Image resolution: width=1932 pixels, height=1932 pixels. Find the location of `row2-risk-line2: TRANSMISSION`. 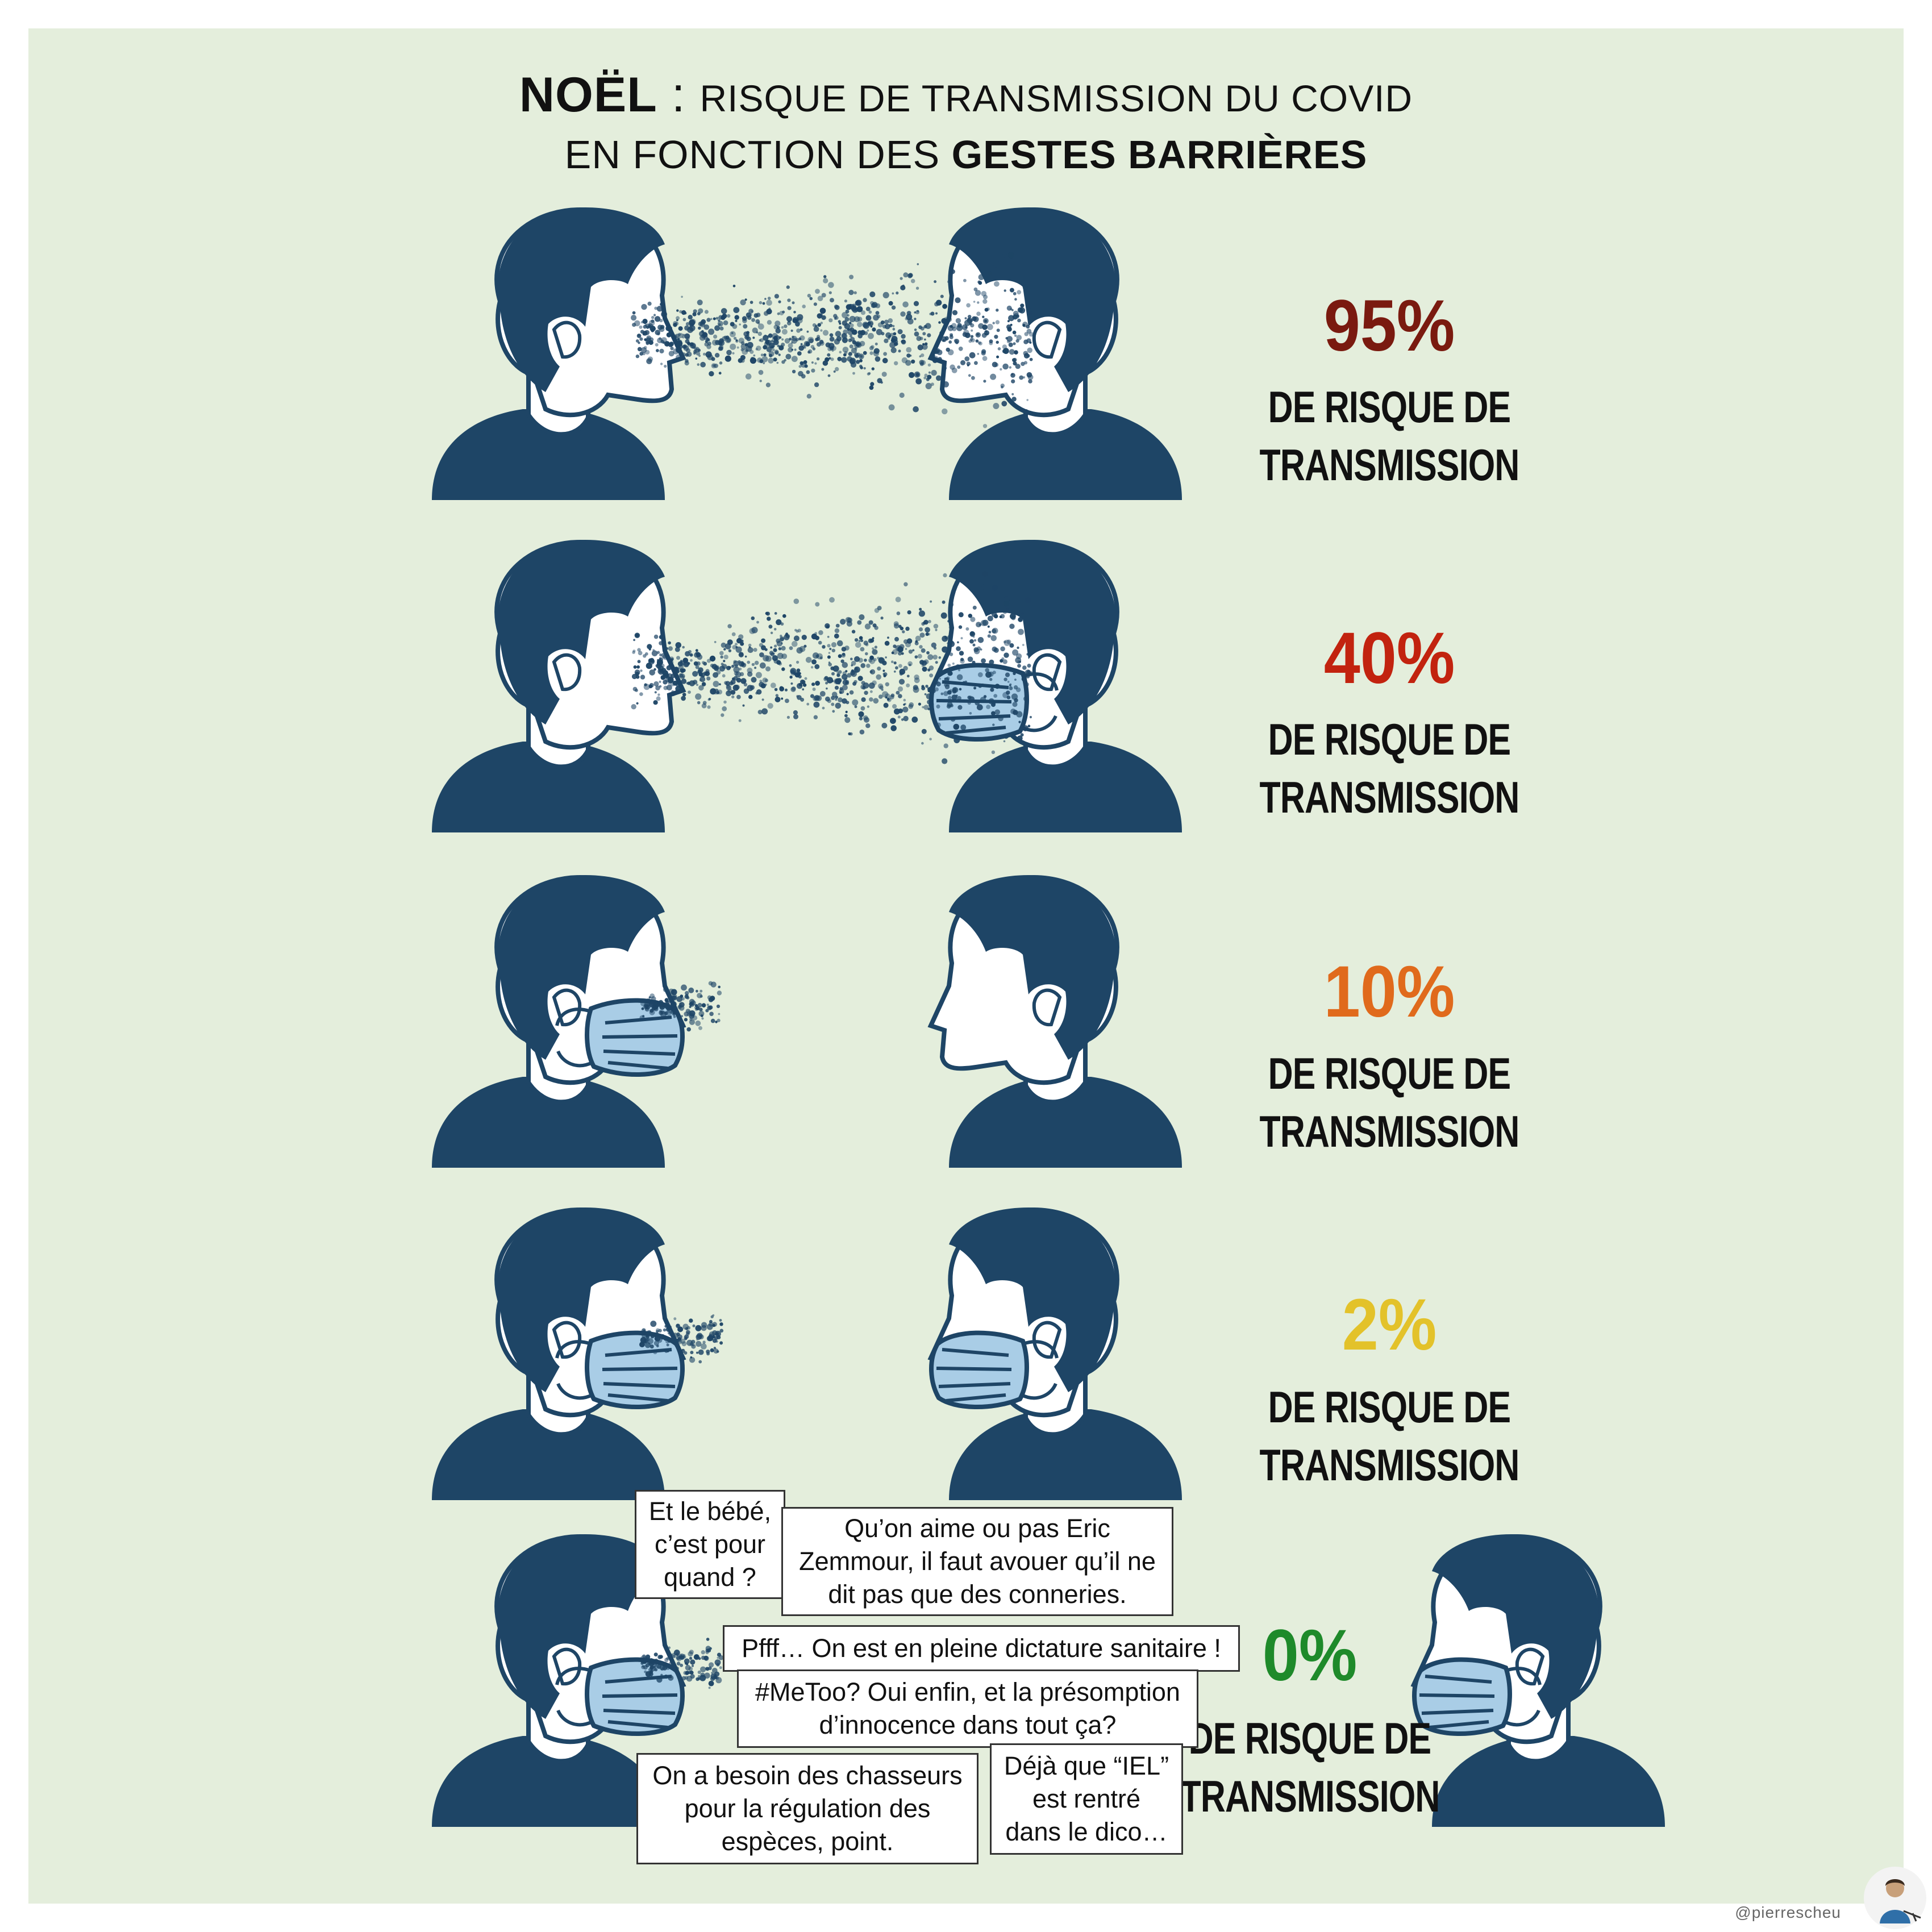

row2-risk-line2: TRANSMISSION is located at coordinates (1389, 797).